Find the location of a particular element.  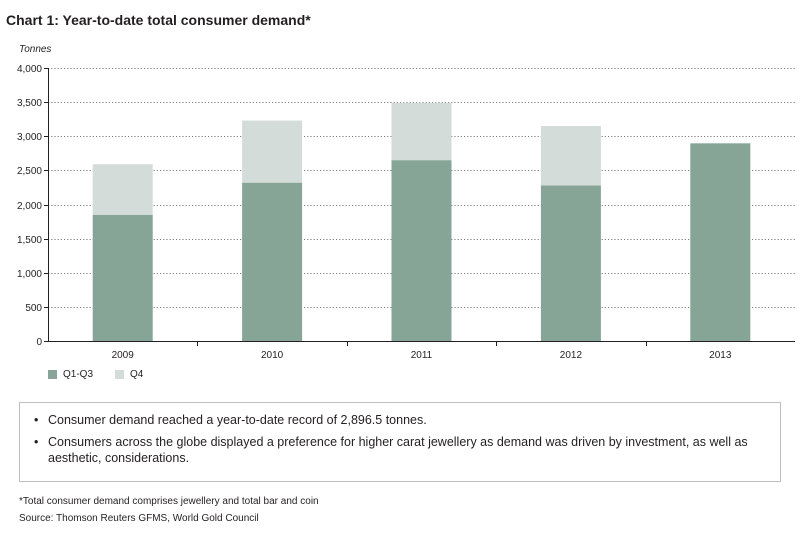

x-tick-label: 2013 is located at coordinates (720, 355).